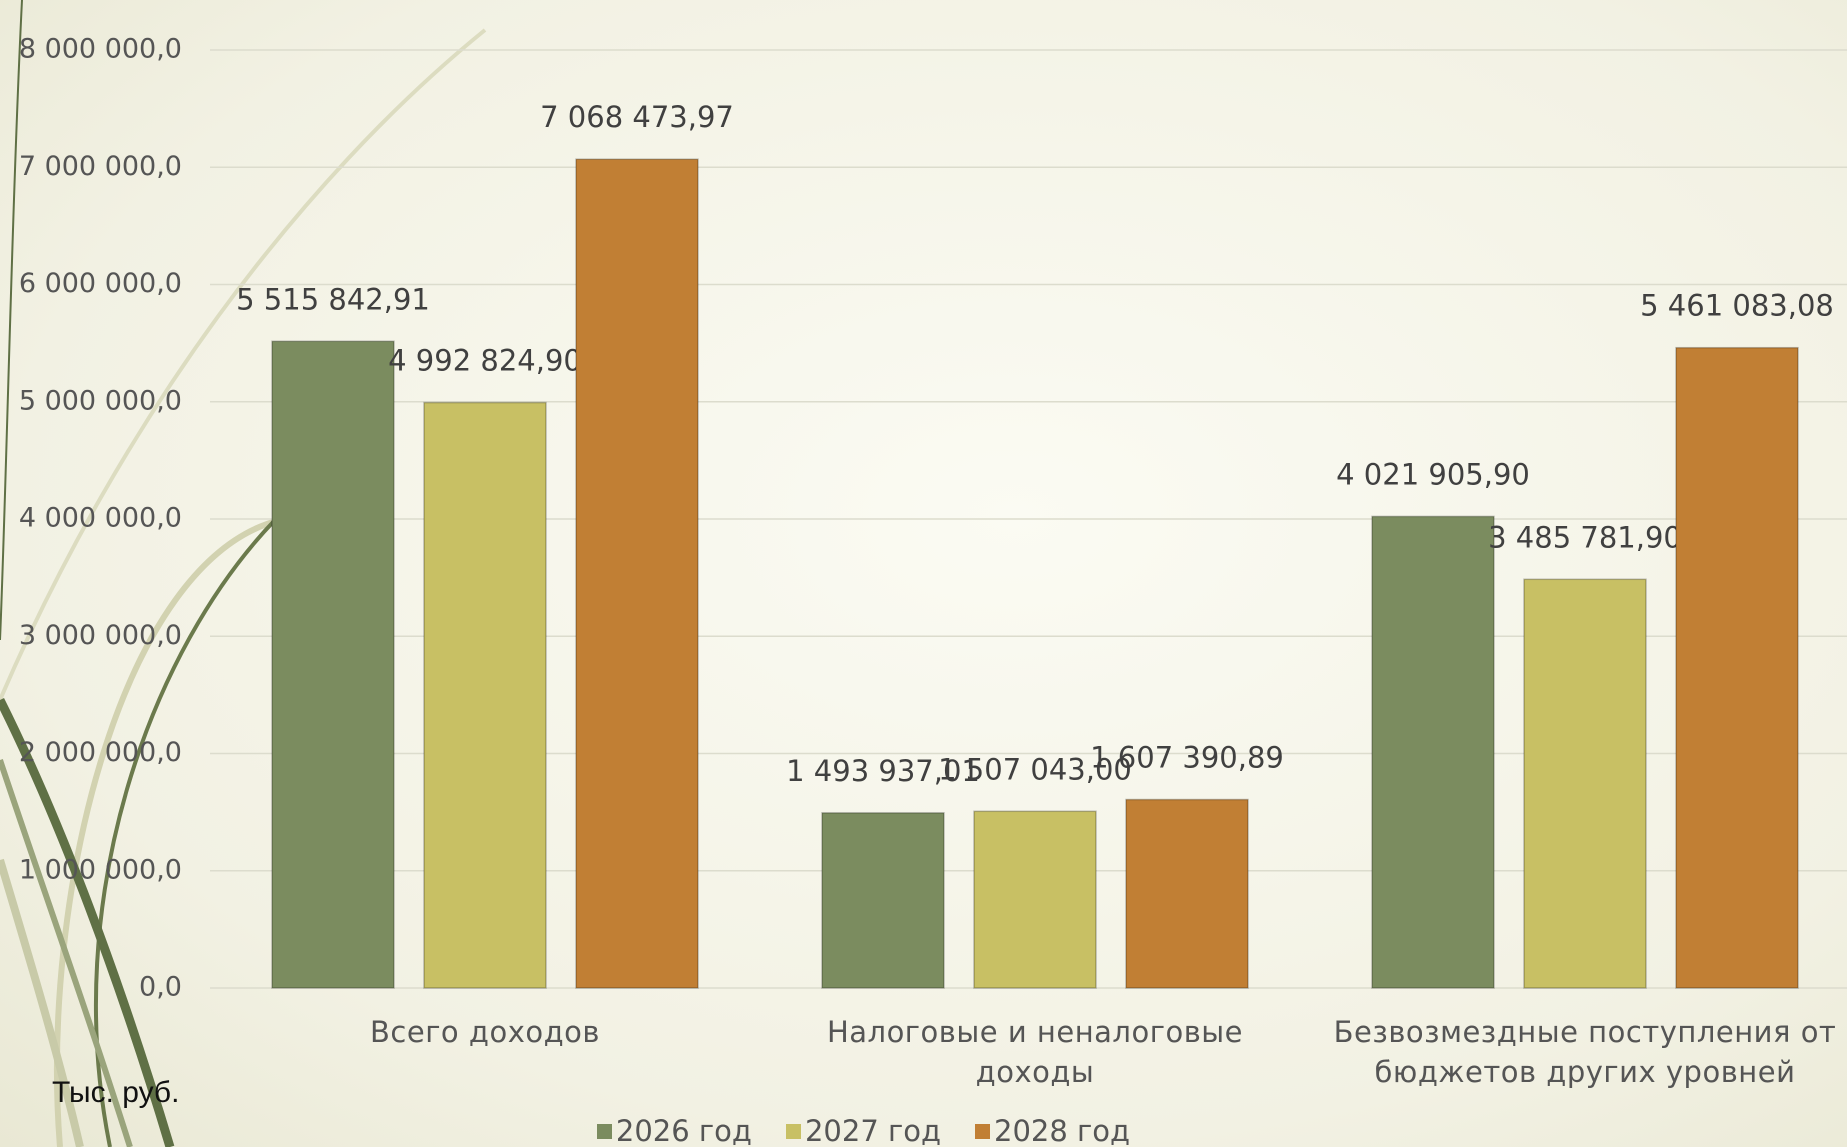  Describe the element at coordinates (100, 635) in the screenshot. I see `y-tick-label: 3 000 000,0` at that location.